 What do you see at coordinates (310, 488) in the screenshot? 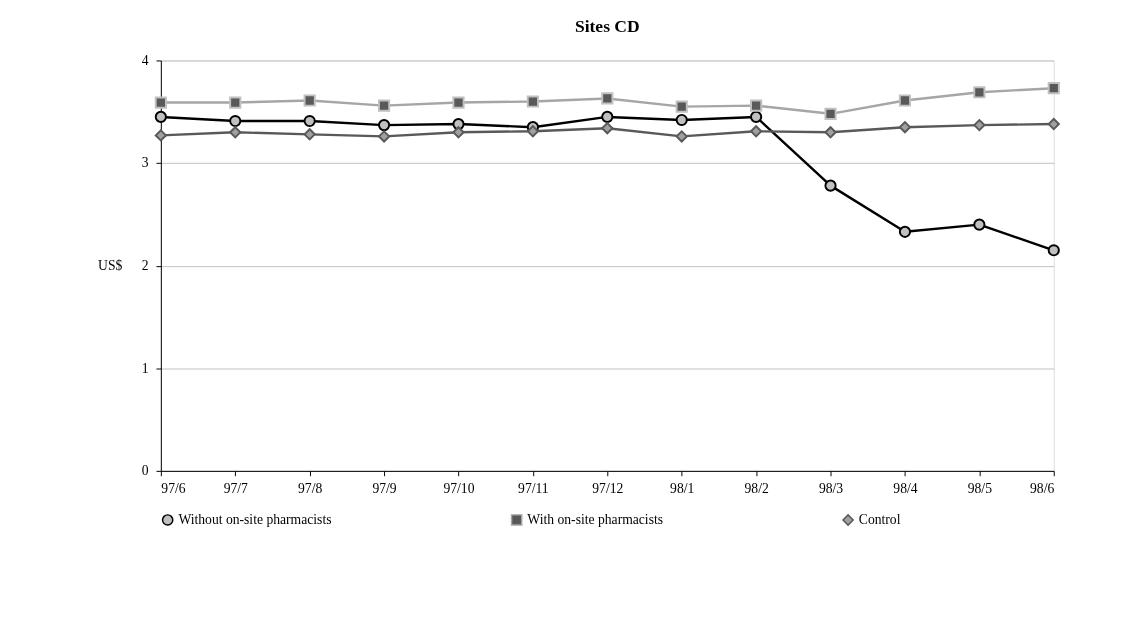
I see `x-tick-label: 97/8` at bounding box center [310, 488].